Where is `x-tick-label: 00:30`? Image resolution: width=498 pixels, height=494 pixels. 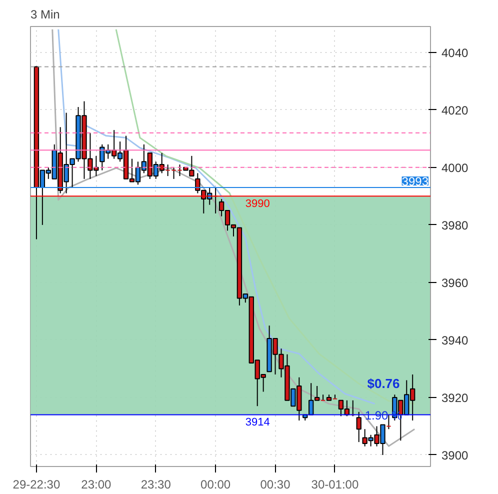 x-tick-label: 00:30 is located at coordinates (275, 485).